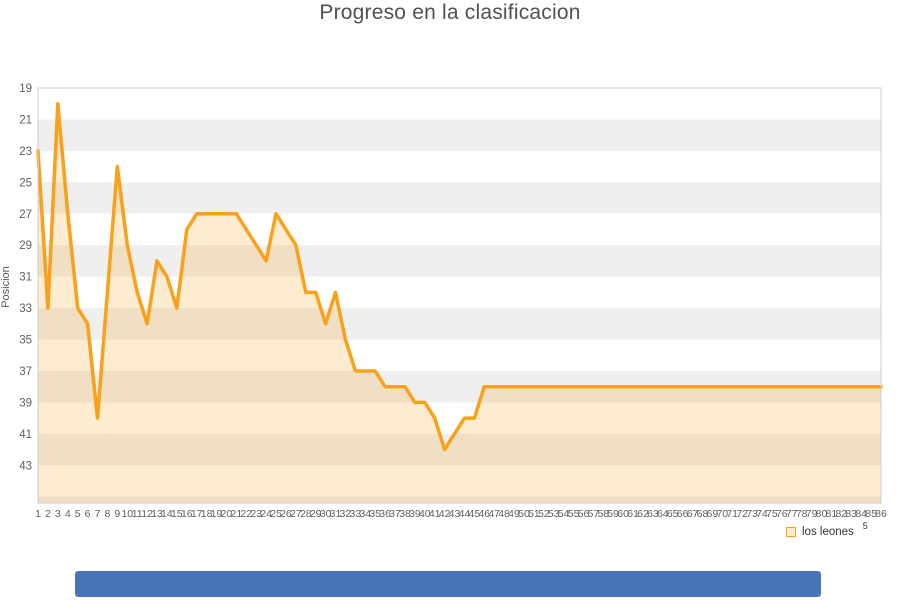 The height and width of the screenshot is (600, 900). Describe the element at coordinates (448, 584) in the screenshot. I see `horizontal-scrollbar` at that location.